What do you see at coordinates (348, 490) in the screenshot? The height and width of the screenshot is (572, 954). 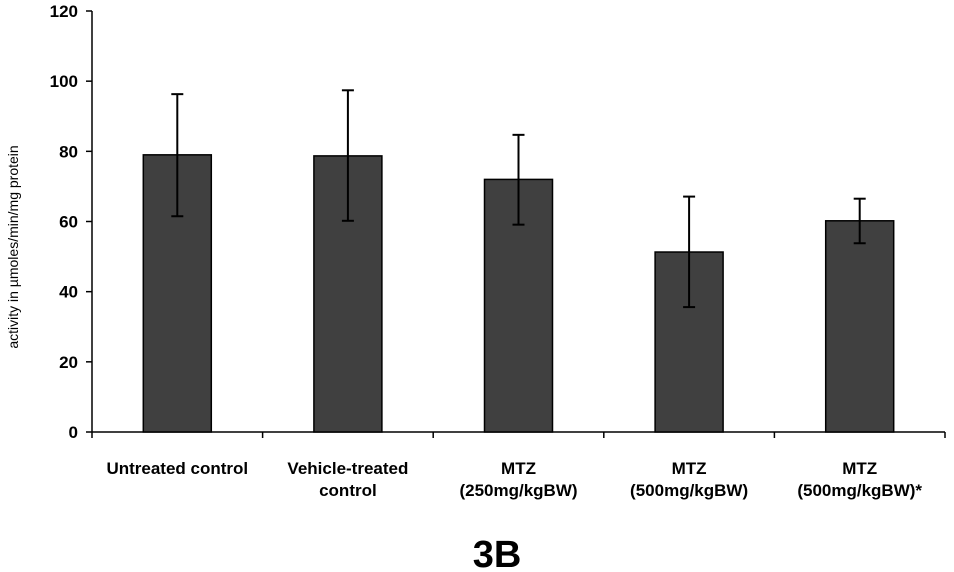 I see `category-label-line: control` at bounding box center [348, 490].